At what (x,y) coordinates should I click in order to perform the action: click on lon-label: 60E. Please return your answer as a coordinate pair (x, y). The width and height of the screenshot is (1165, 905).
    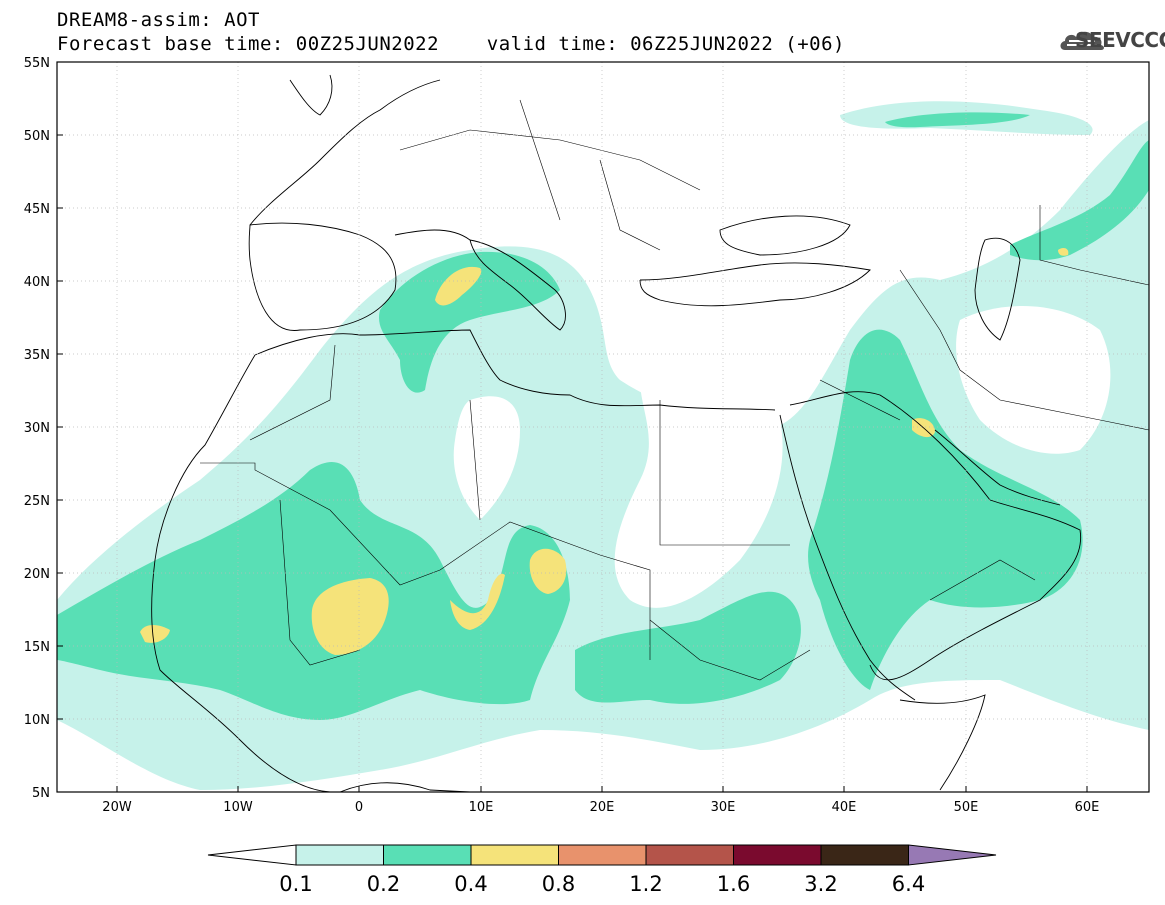
    Looking at the image, I should click on (1087, 807).